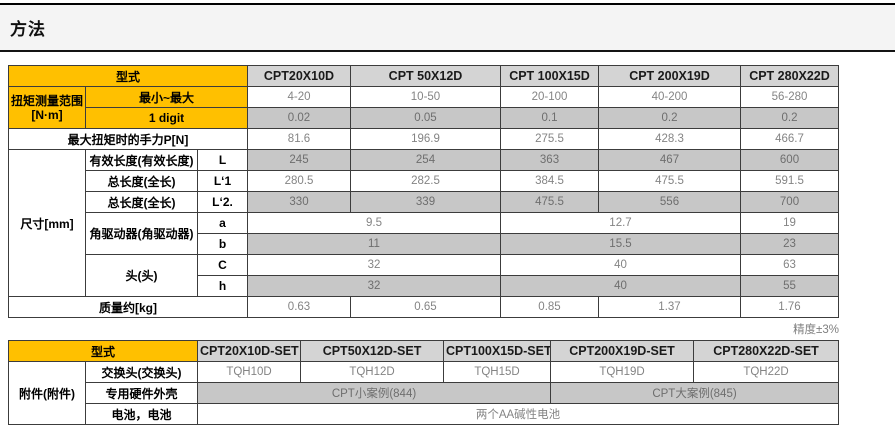 The width and height of the screenshot is (895, 445). I want to click on model-header-cell: CPT 100X15D, so click(549, 76).